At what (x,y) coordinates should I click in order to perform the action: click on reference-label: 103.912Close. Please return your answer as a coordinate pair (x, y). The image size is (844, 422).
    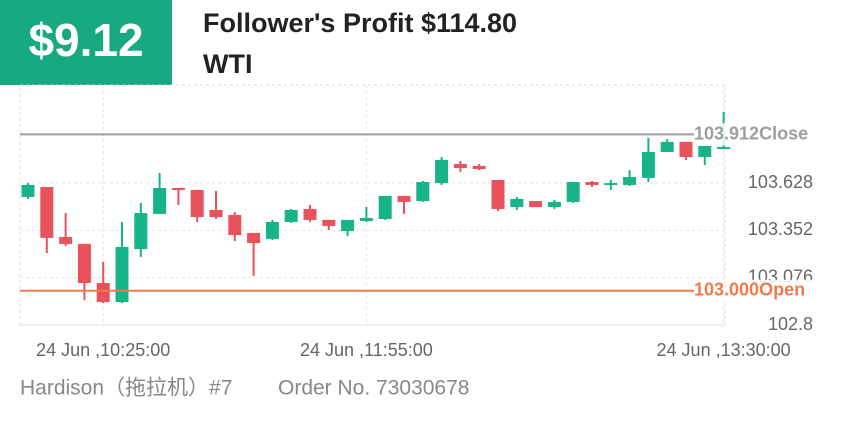
    Looking at the image, I should click on (751, 133).